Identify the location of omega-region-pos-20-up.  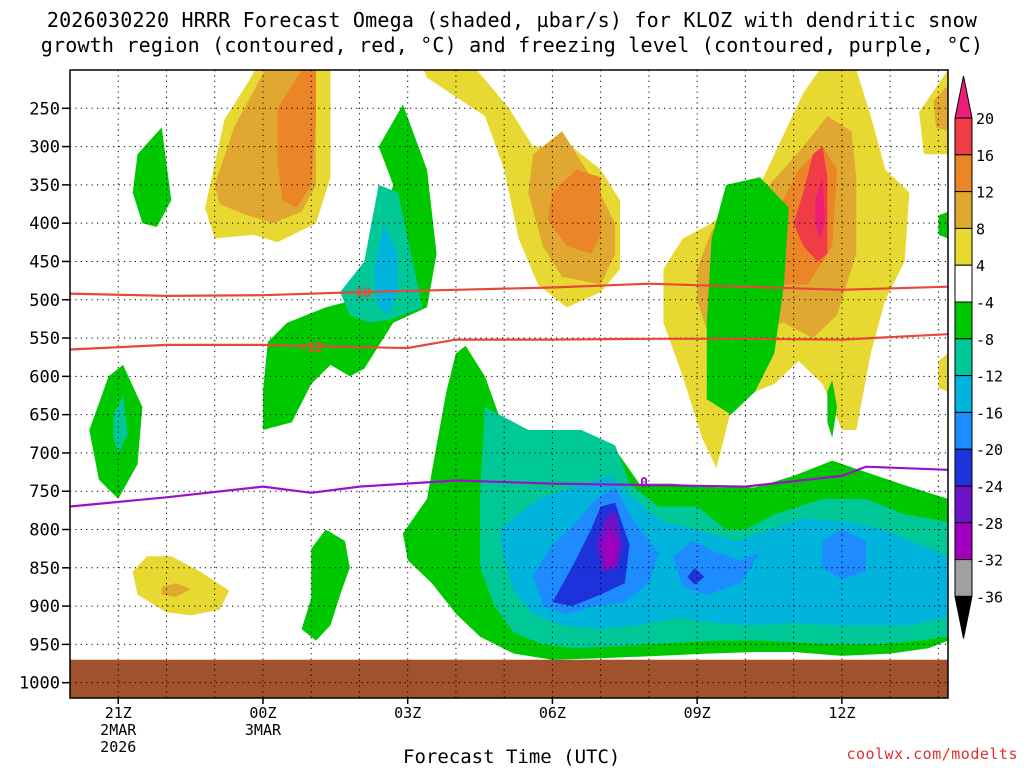
(820, 208).